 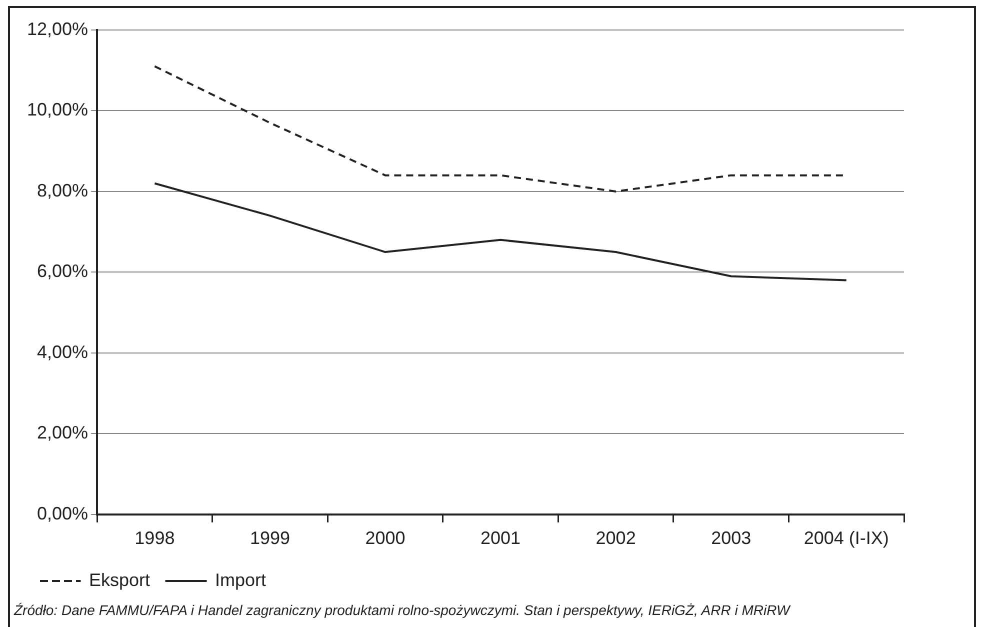 What do you see at coordinates (402, 610) in the screenshot?
I see `text: Źródło: Dane FAMMU/FAPA i Handel zagraniczny produktami rolno-spożywczymi. Stan i perspektywy, IERiGŻ, ARR i MRiRW` at bounding box center [402, 610].